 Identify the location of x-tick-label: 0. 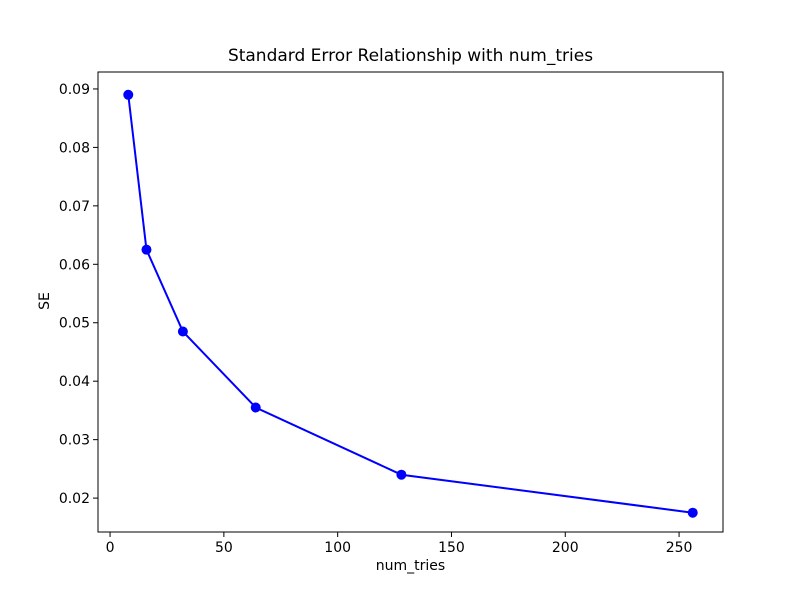
(110, 548).